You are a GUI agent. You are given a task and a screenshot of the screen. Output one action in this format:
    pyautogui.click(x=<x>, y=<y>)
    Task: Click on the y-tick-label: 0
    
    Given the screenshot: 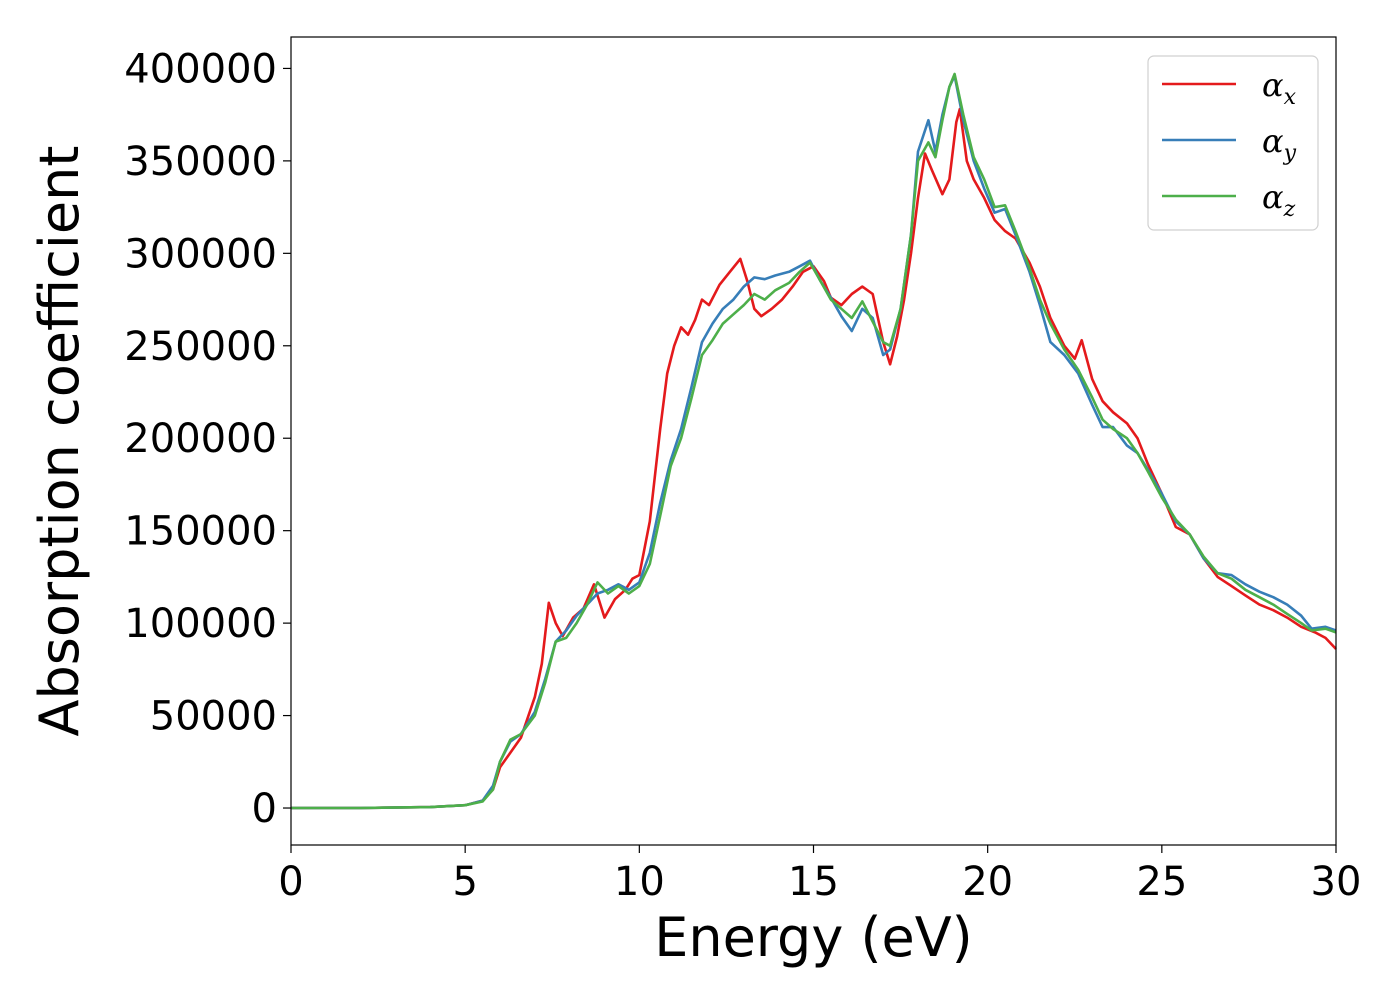 What is the action you would take?
    pyautogui.click(x=264, y=809)
    